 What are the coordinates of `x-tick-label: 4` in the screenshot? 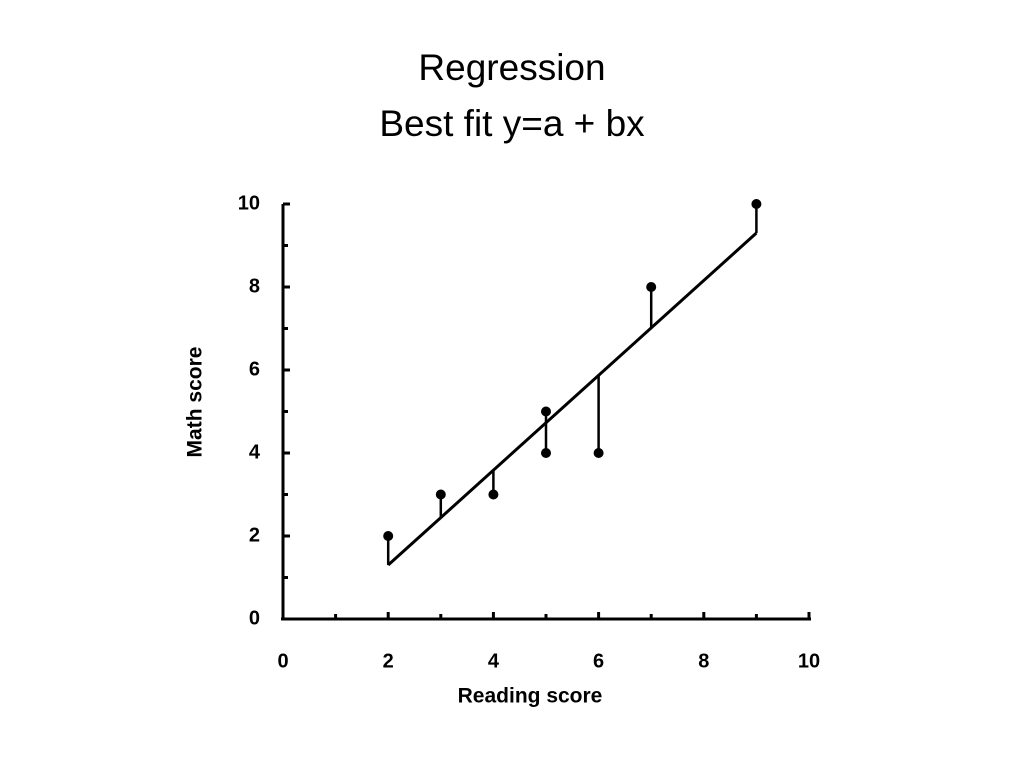 It's located at (494, 661).